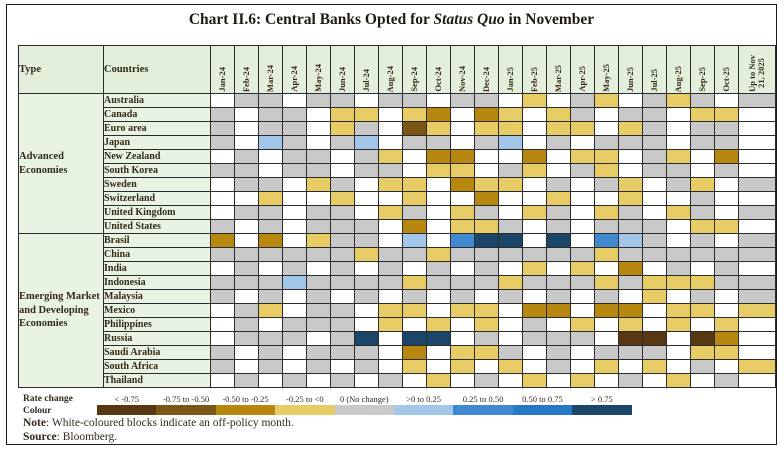  Describe the element at coordinates (542, 404) in the screenshot. I see `legend-bin: 0.50 to 0.75` at that location.